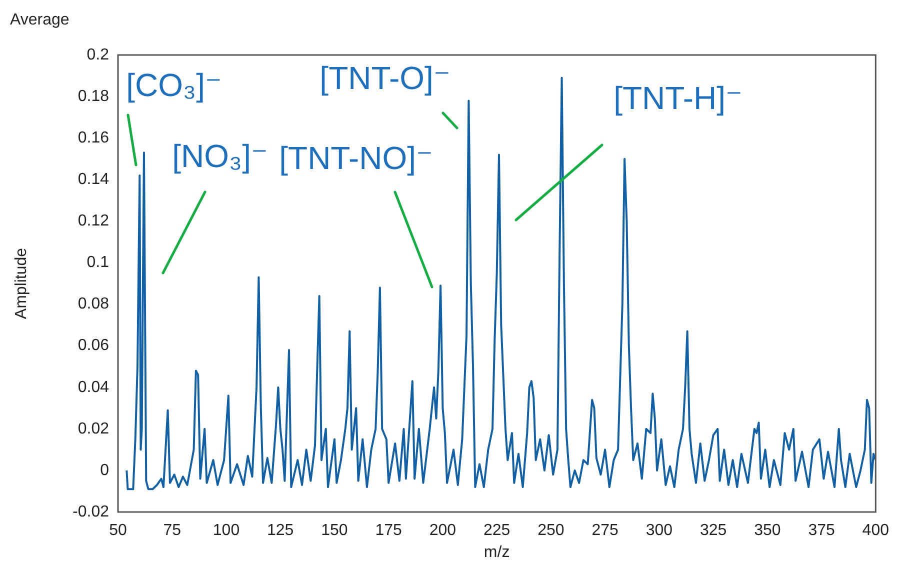  I want to click on y-tick-label: 0.14, so click(94, 179).